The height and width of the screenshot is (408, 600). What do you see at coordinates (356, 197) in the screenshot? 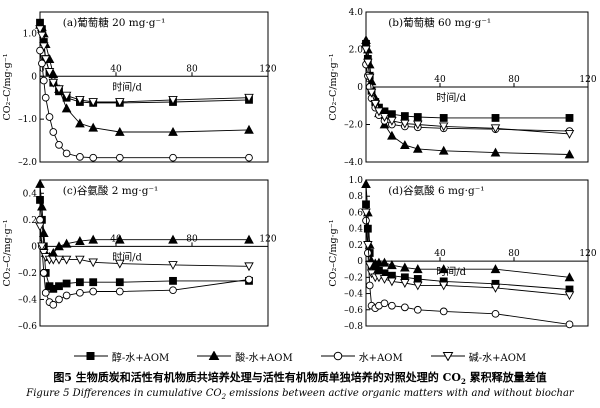
I see `y-tick-label: 0.8` at bounding box center [356, 197].